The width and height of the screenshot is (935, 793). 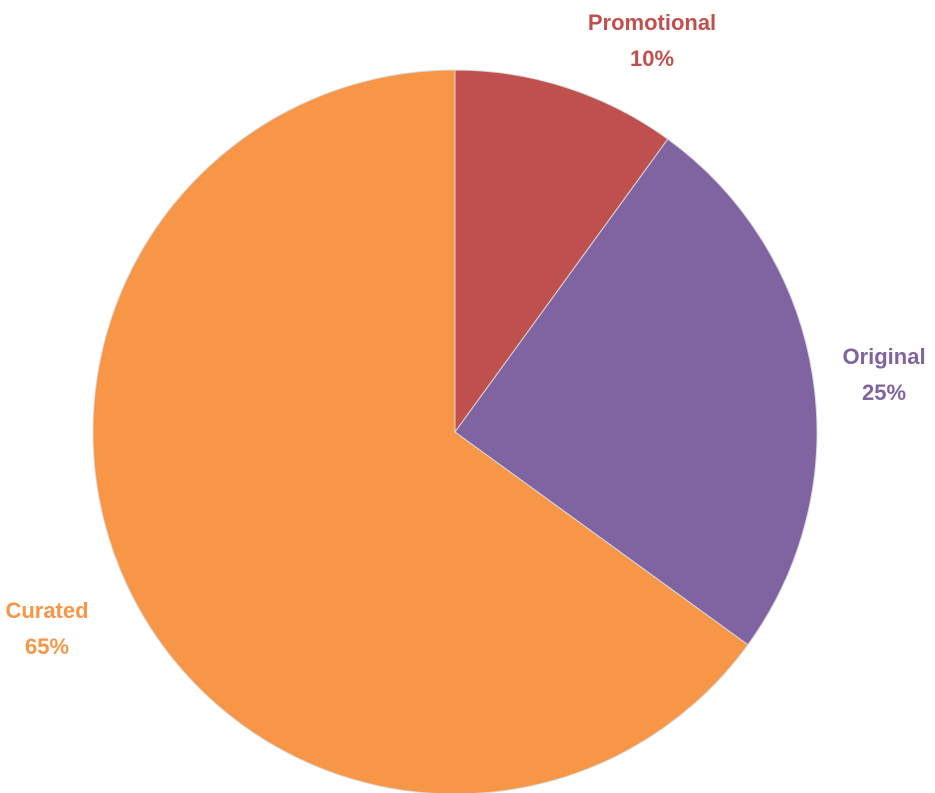 I want to click on pie-slice-promotional, so click(x=561, y=251).